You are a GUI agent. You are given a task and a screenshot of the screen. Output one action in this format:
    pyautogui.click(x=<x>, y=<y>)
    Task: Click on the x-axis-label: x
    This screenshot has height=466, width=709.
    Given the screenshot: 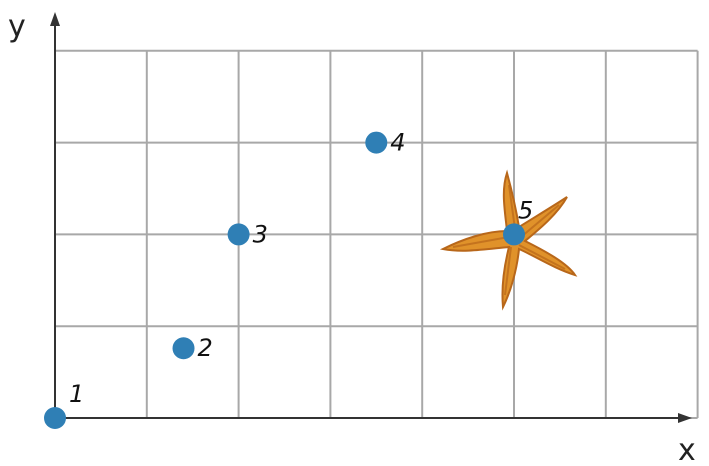 What is the action you would take?
    pyautogui.click(x=687, y=449)
    